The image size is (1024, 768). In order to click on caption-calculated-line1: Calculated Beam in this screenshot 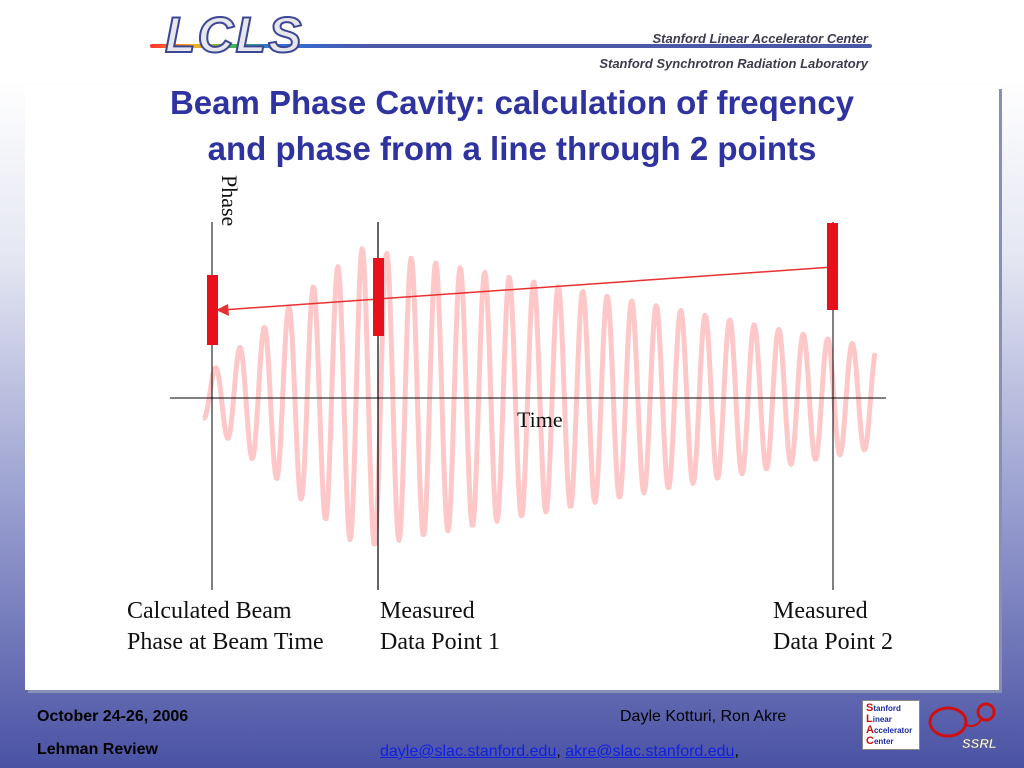, I will do `click(209, 611)`.